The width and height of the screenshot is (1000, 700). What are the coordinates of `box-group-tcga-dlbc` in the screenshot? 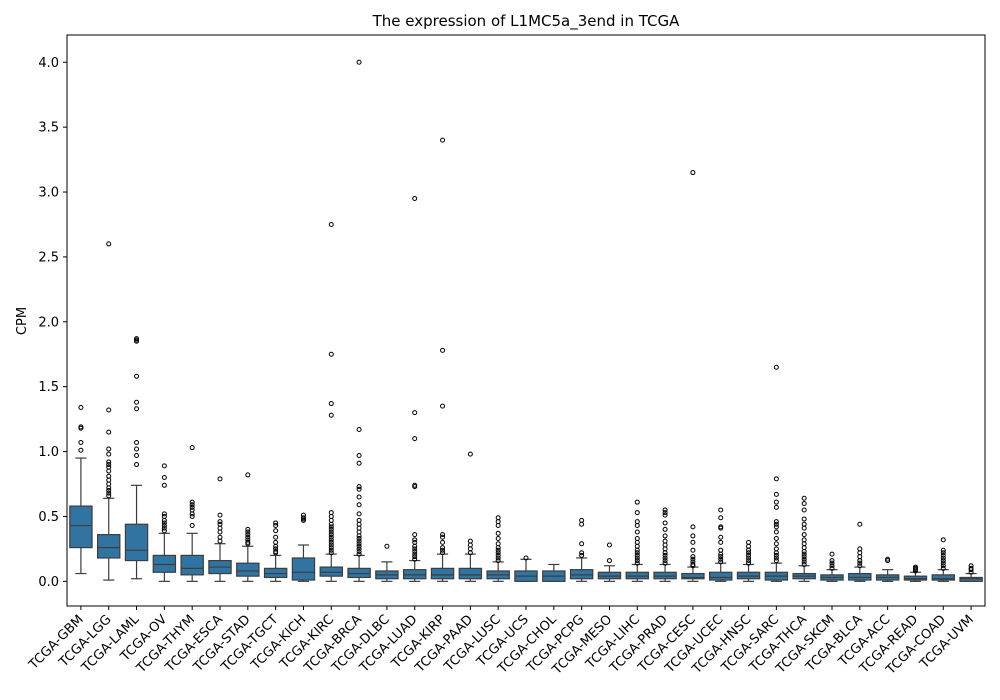 It's located at (387, 562).